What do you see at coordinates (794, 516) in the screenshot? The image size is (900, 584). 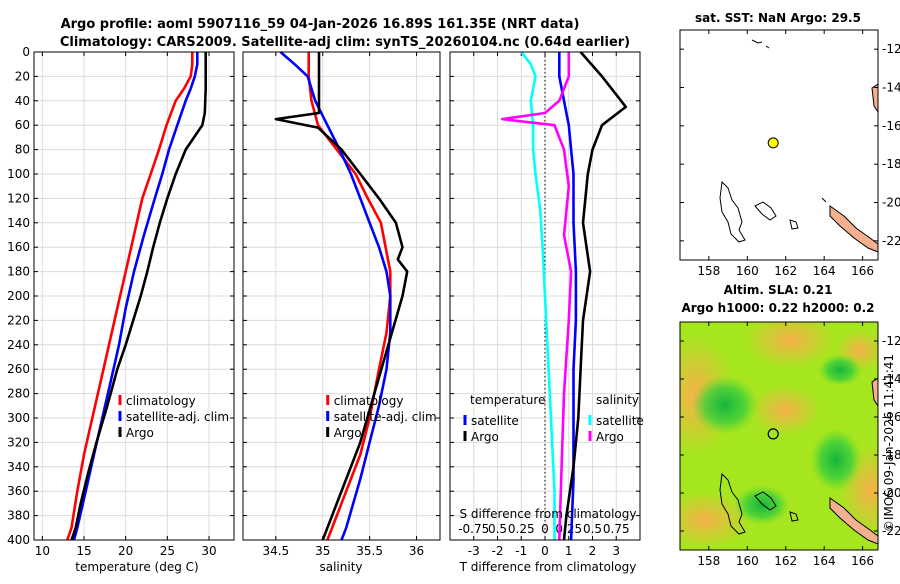 I see `sla-map-small-reef` at bounding box center [794, 516].